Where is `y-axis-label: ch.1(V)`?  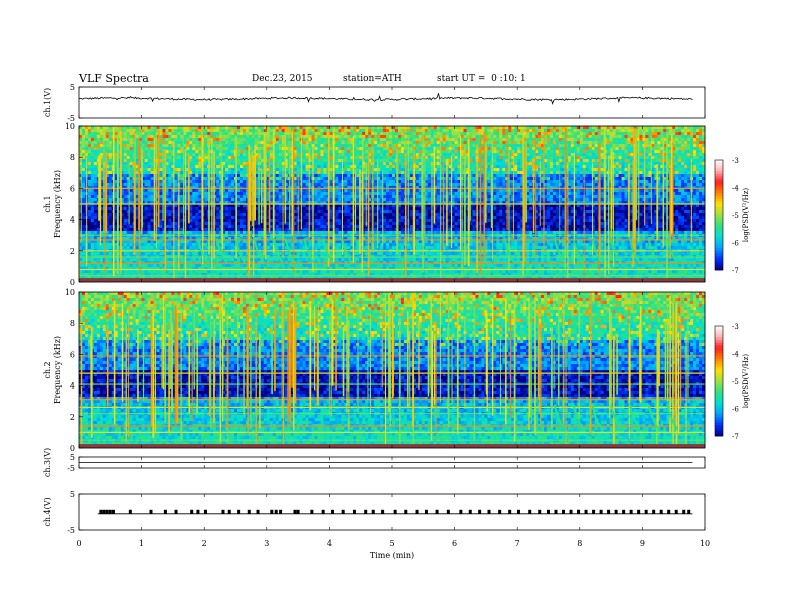
y-axis-label: ch.1(V) is located at coordinates (47, 102).